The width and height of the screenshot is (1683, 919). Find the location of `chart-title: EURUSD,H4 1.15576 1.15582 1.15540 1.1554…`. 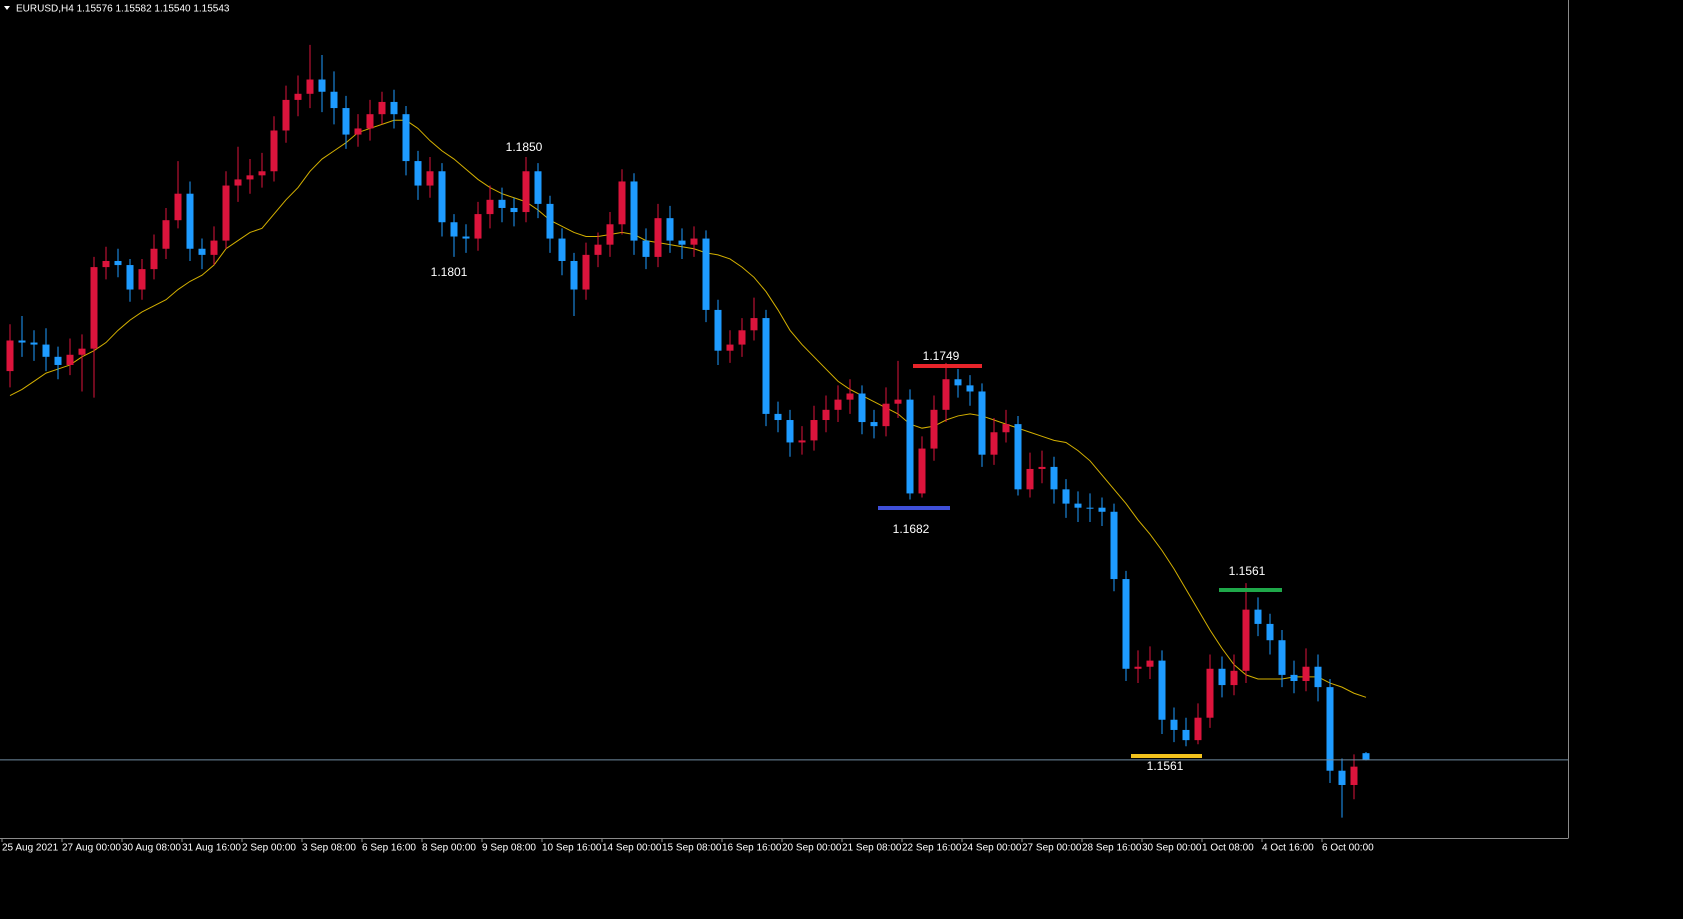

chart-title: EURUSD,H4 1.15576 1.15582 1.15540 1.1554… is located at coordinates (123, 9).